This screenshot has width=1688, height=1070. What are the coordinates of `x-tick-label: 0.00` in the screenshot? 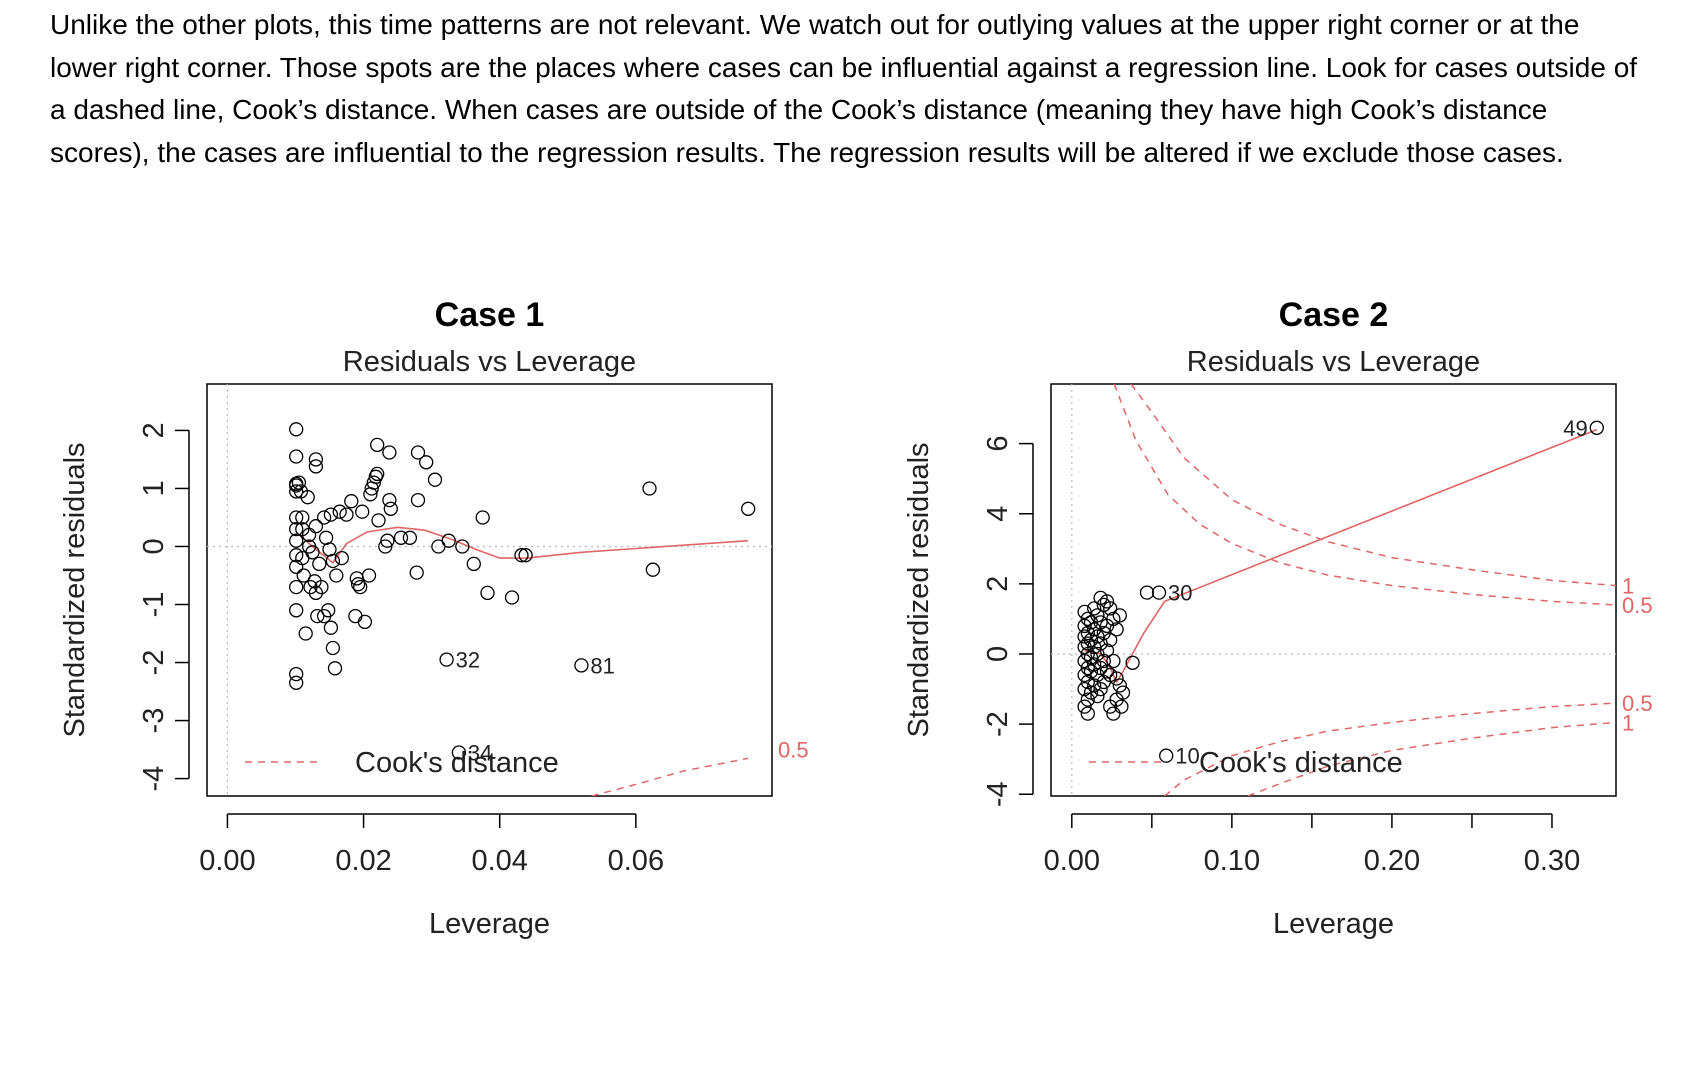 It's located at (227, 861).